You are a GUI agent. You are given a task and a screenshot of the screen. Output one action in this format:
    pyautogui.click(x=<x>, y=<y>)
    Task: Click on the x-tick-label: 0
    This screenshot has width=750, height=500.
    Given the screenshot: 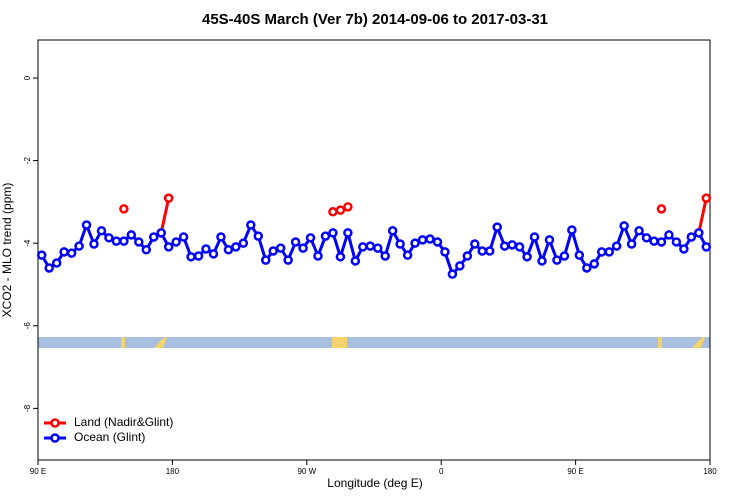 What is the action you would take?
    pyautogui.click(x=441, y=471)
    